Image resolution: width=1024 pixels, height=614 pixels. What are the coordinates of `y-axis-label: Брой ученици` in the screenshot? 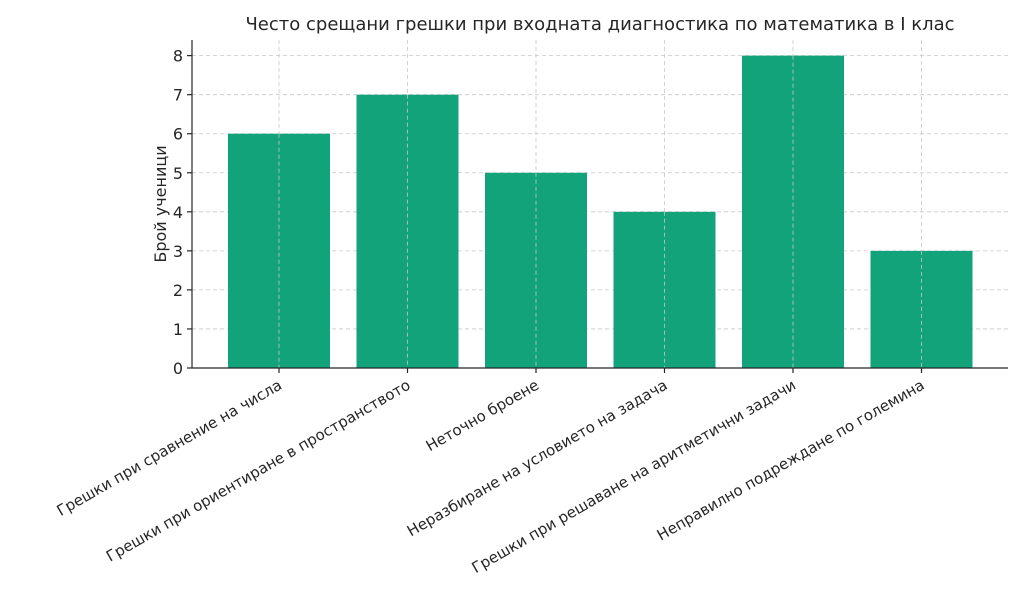 It's located at (160, 203).